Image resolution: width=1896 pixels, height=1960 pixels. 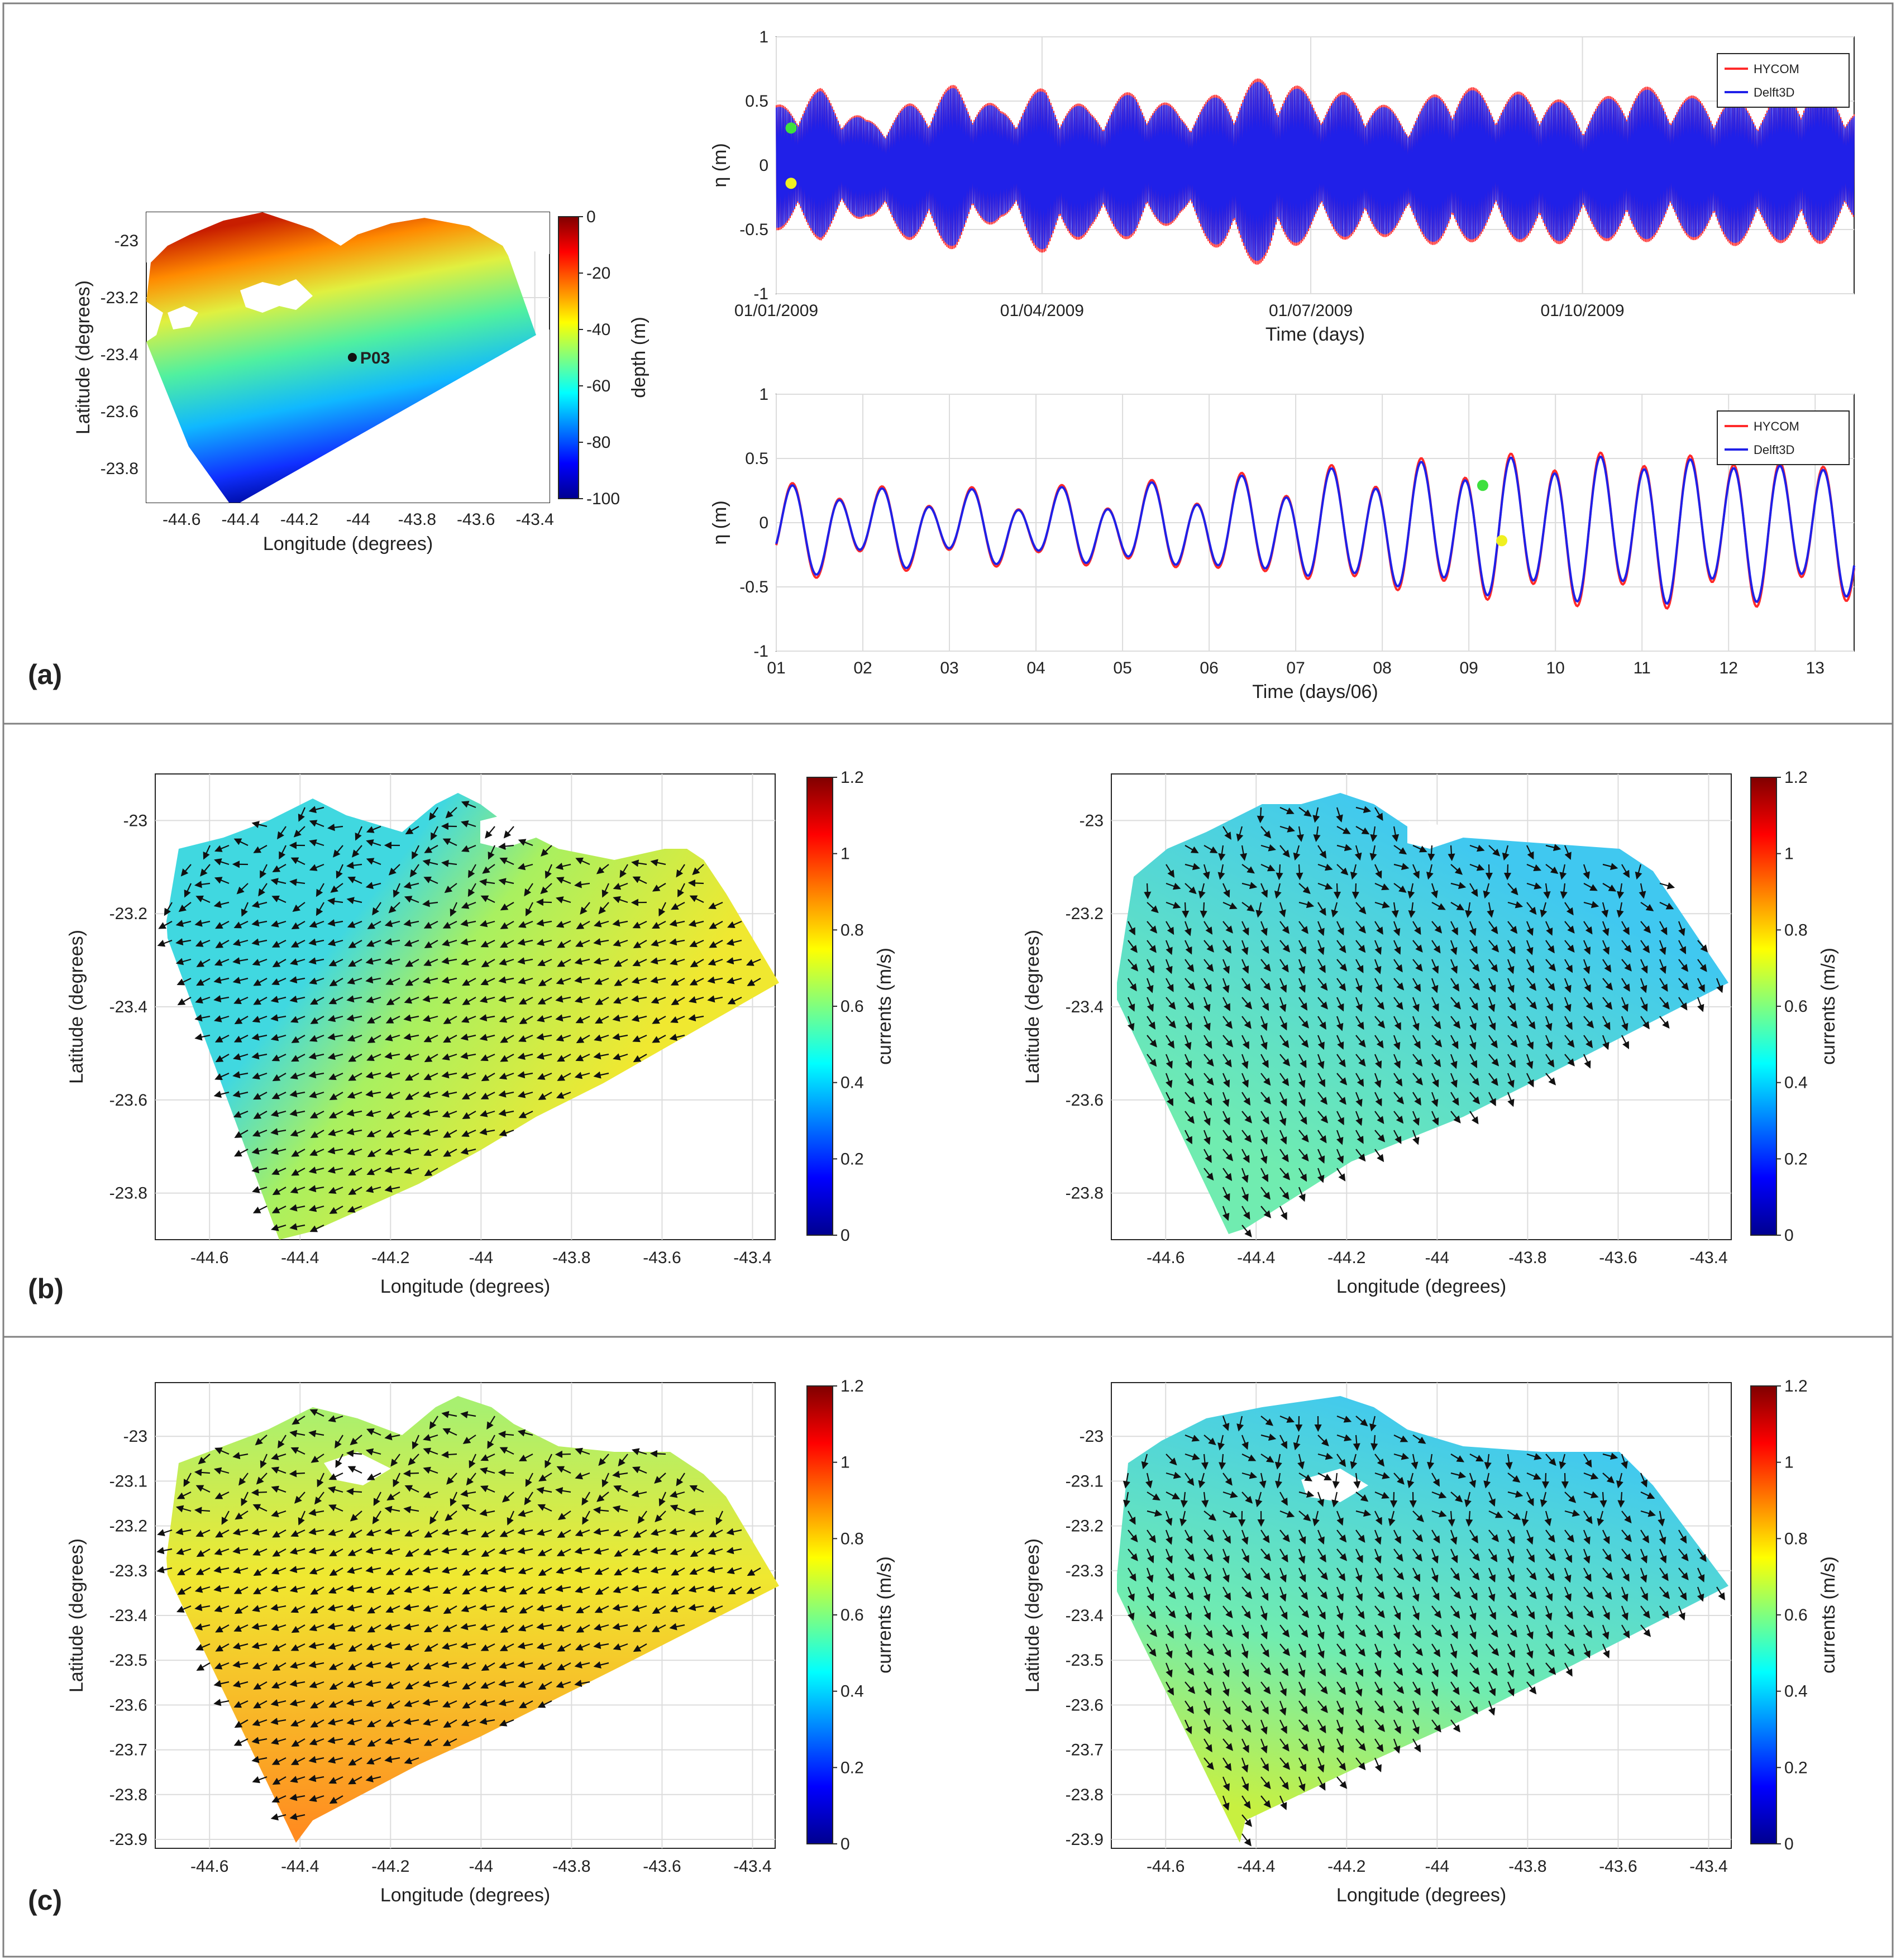 What do you see at coordinates (1085, 1705) in the screenshot?
I see `cur-c-right-ytick-label: -23.6` at bounding box center [1085, 1705].